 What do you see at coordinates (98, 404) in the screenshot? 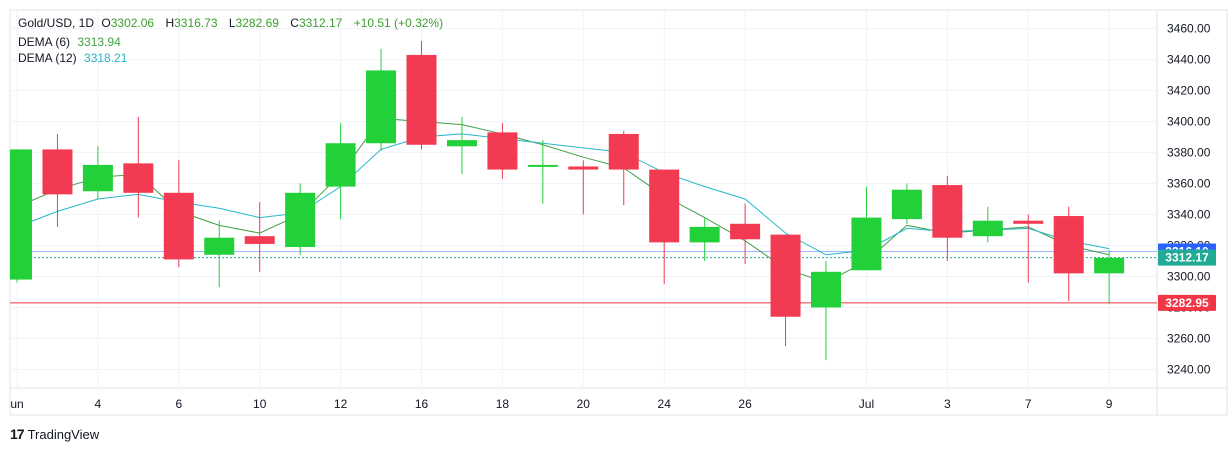
I see `x-tick-label: 4` at bounding box center [98, 404].